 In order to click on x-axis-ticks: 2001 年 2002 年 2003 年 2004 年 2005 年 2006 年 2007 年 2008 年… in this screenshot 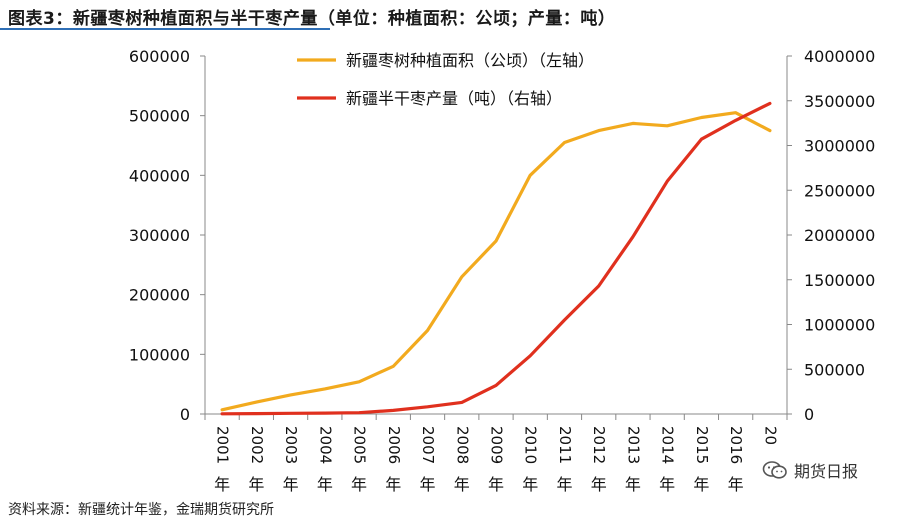, I will do `click(496, 454)`.